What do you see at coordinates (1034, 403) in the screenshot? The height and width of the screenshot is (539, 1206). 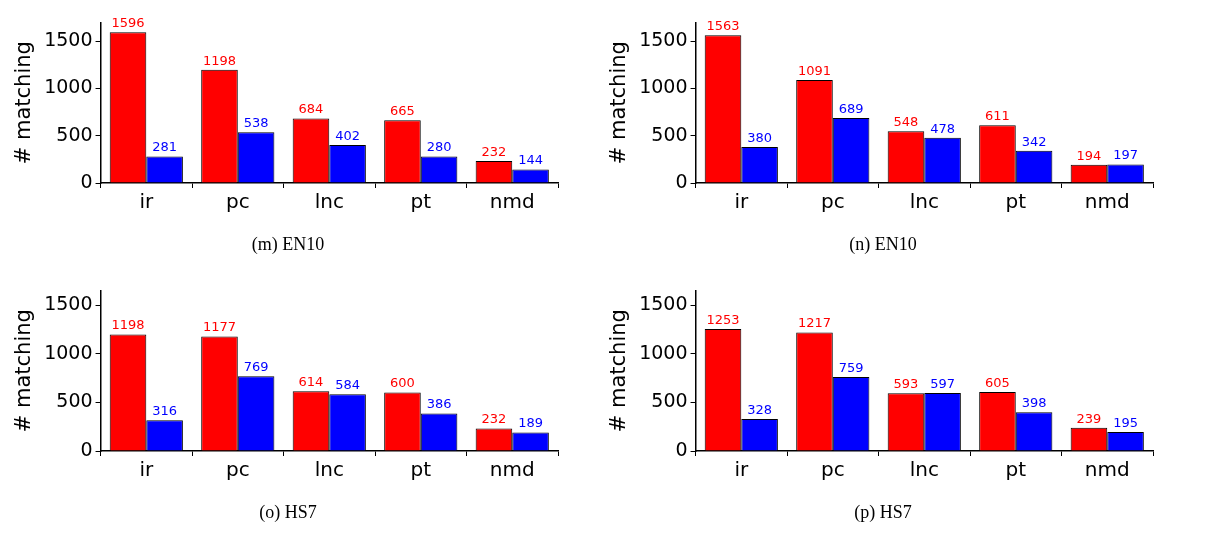 I see `data-label: 398` at bounding box center [1034, 403].